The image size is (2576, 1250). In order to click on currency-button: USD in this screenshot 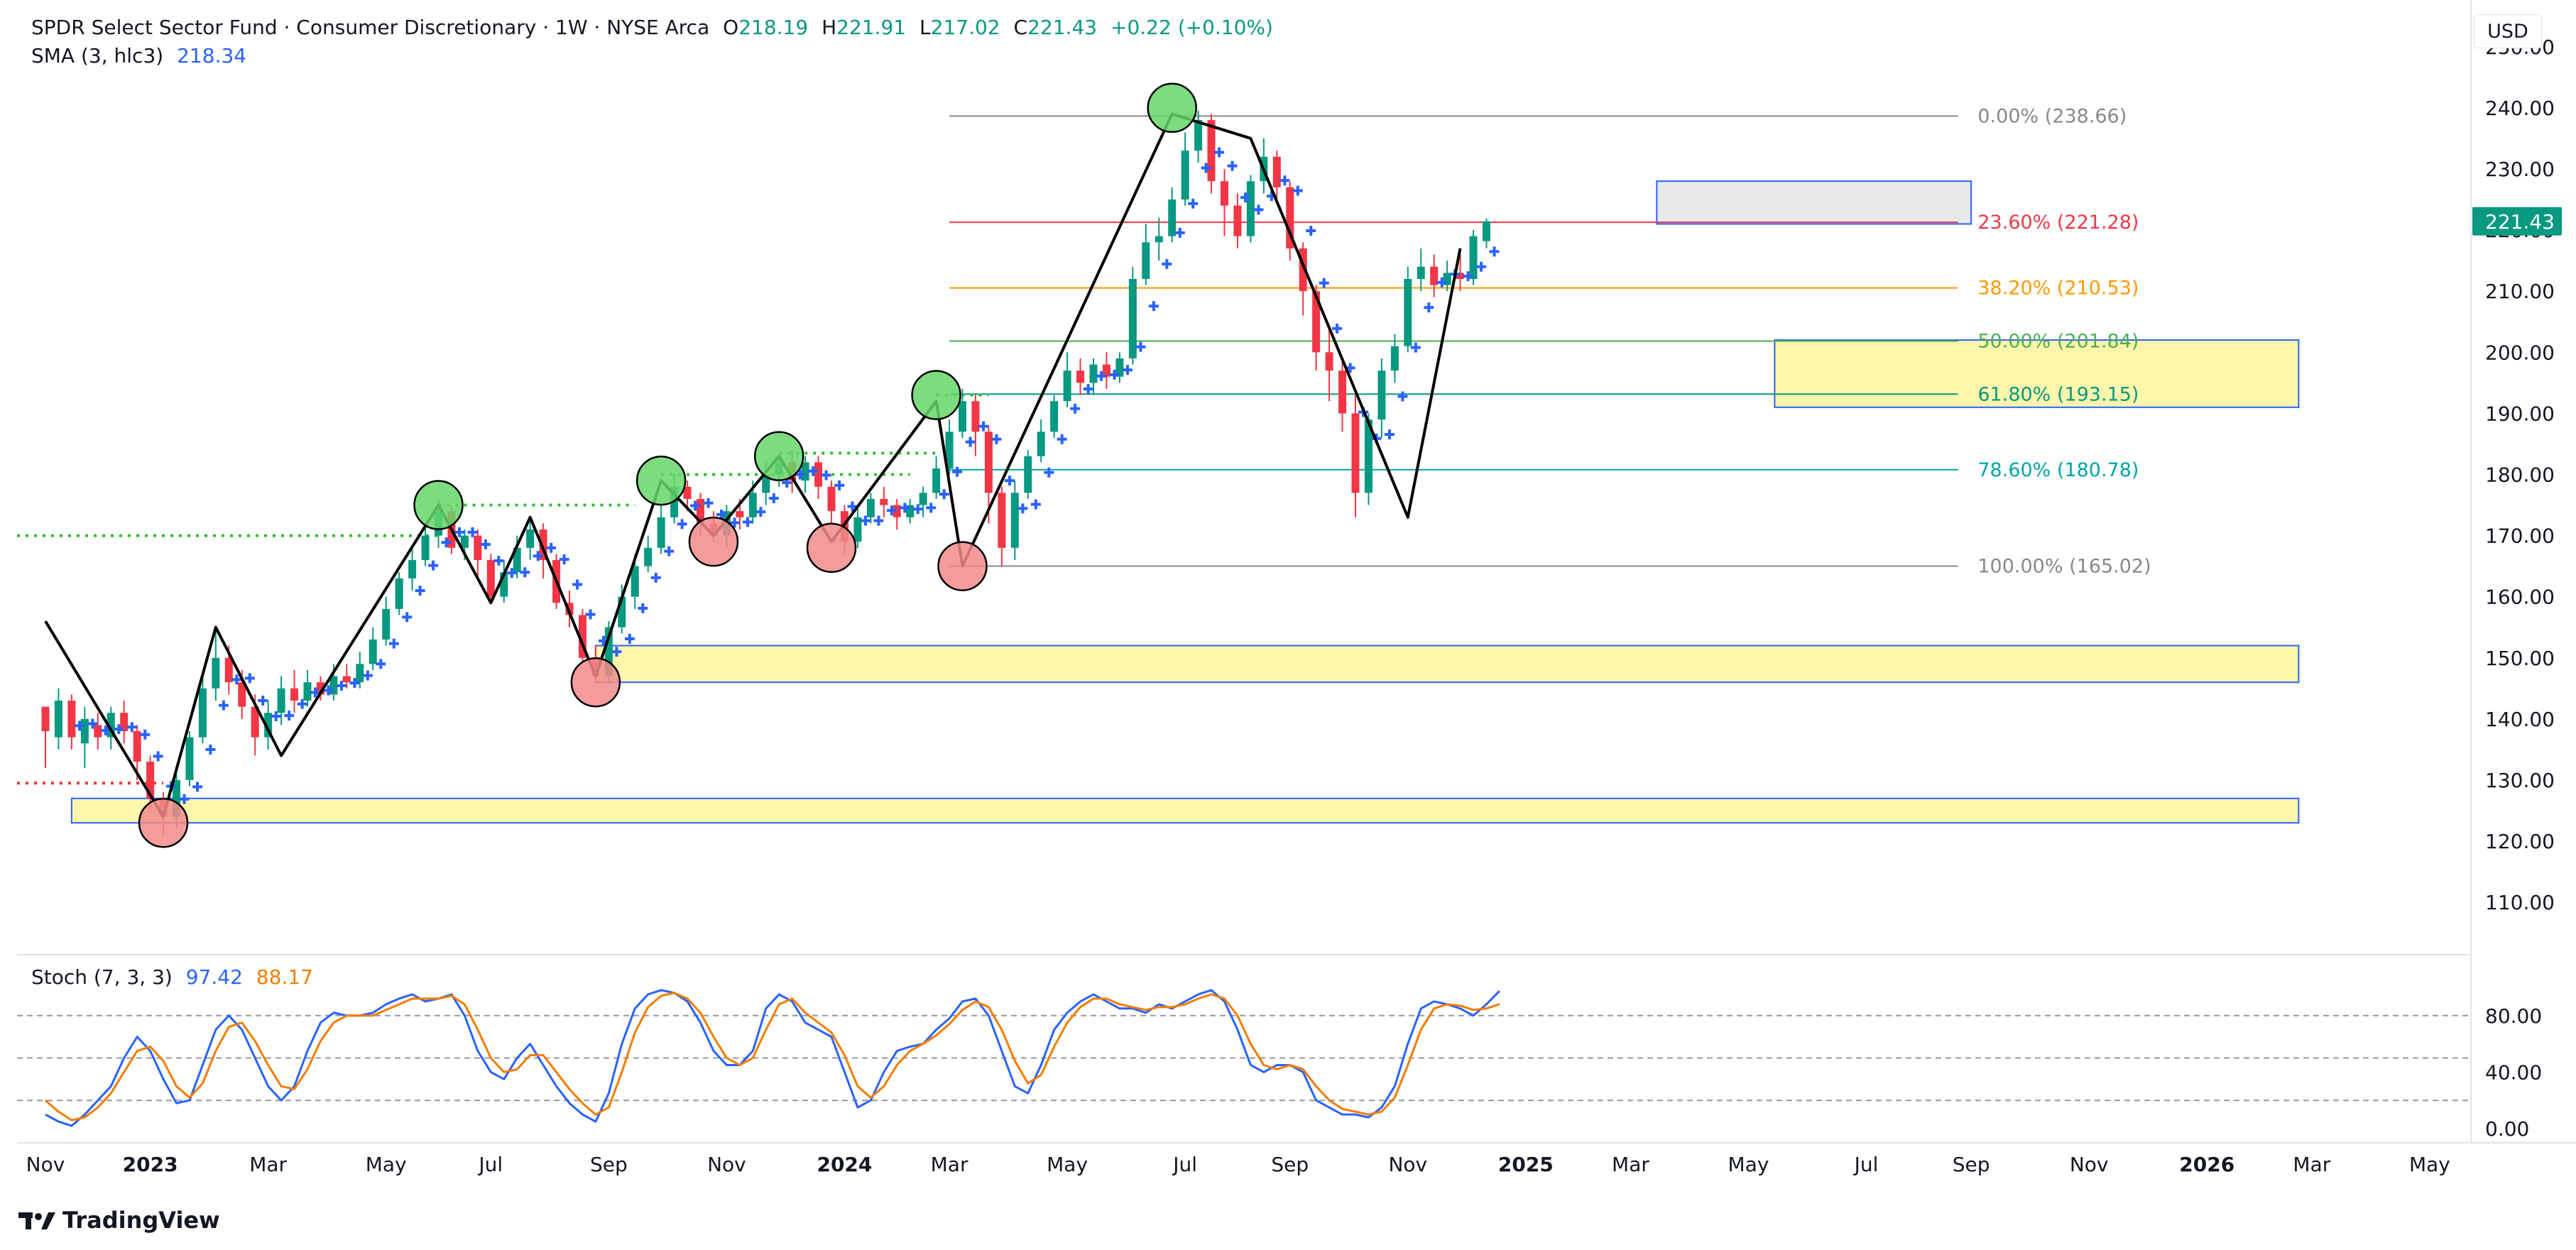, I will do `click(2508, 31)`.